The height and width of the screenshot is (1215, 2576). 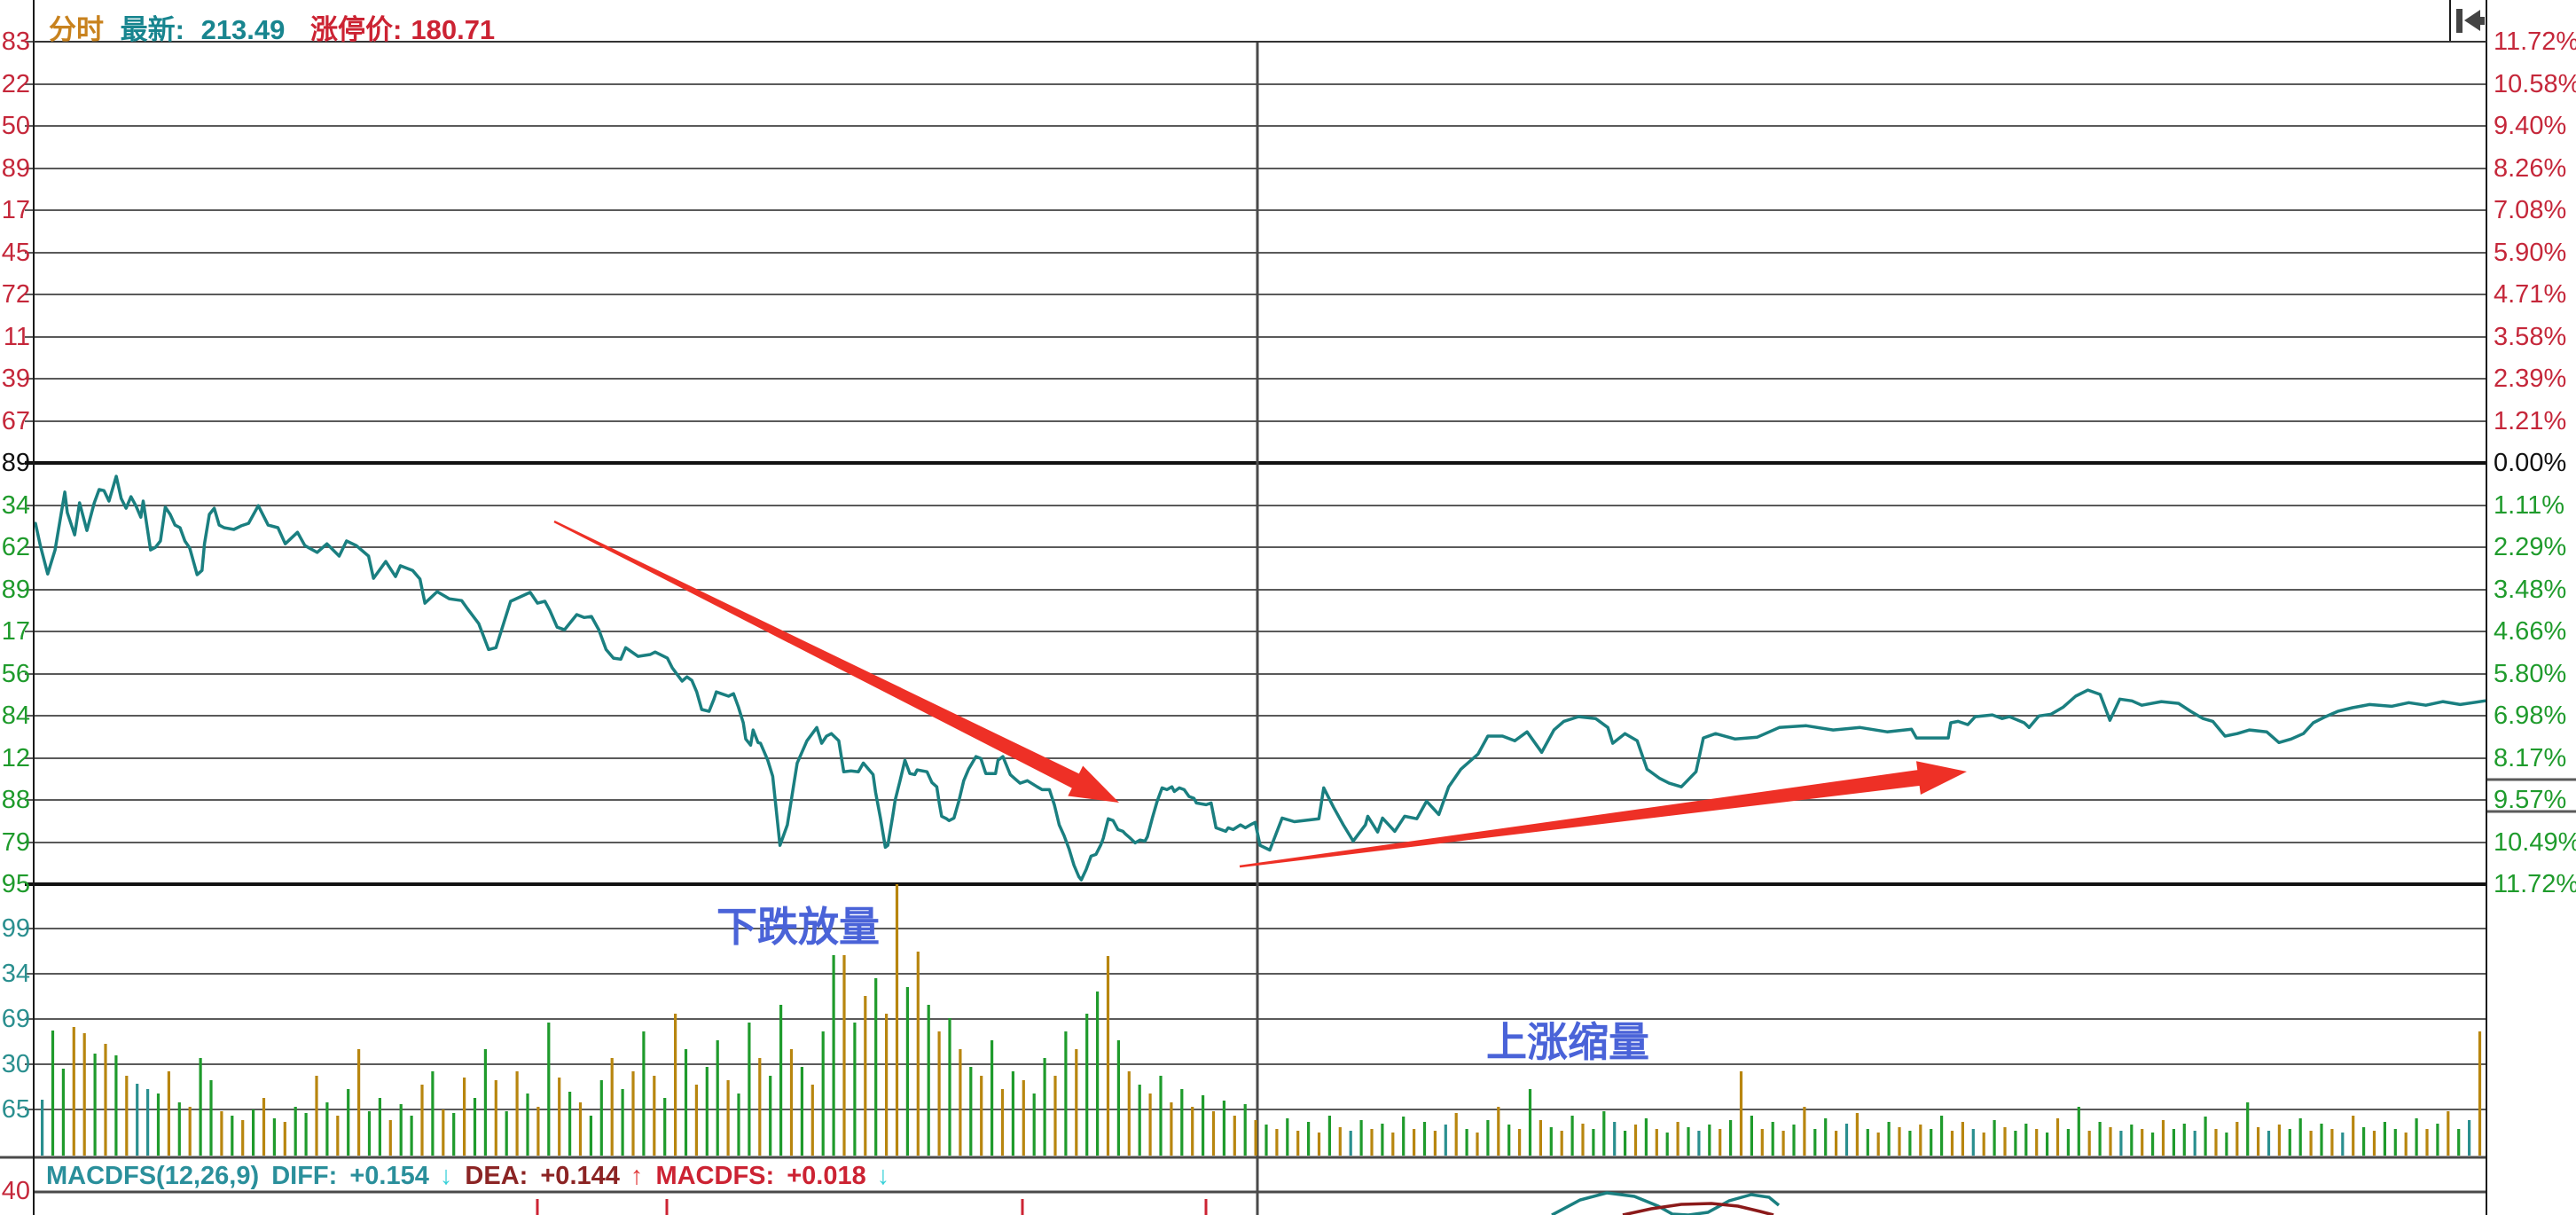 What do you see at coordinates (2529, 505) in the screenshot?
I see `price-axis-right-label: 1.11%` at bounding box center [2529, 505].